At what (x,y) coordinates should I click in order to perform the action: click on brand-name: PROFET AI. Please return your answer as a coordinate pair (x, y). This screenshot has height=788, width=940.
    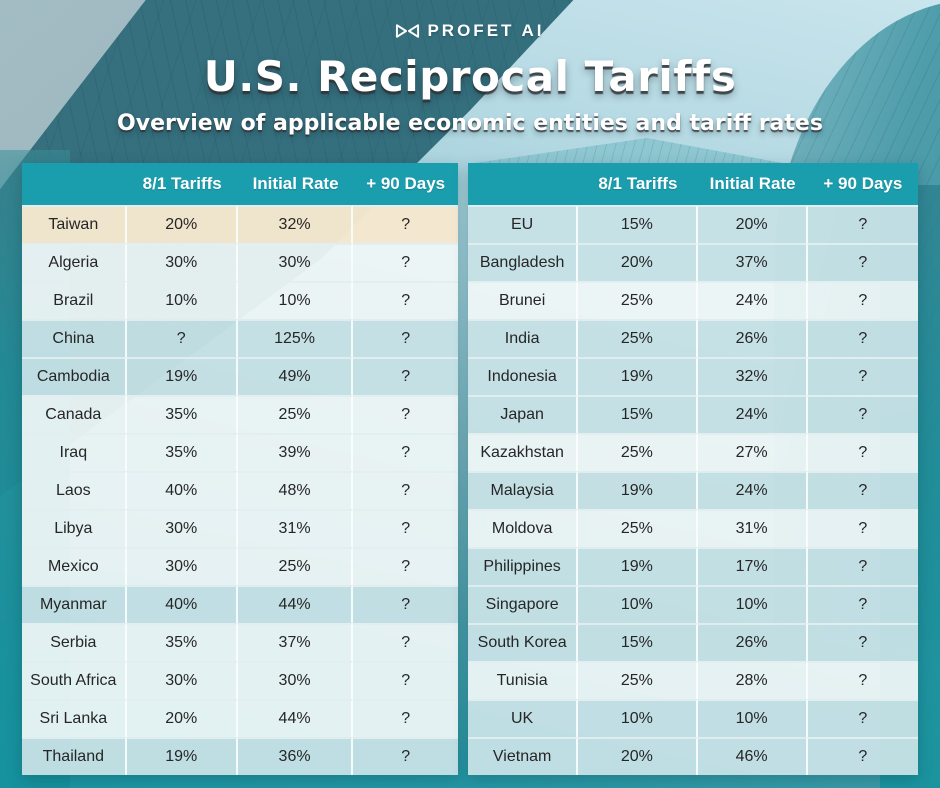
    Looking at the image, I should click on (486, 30).